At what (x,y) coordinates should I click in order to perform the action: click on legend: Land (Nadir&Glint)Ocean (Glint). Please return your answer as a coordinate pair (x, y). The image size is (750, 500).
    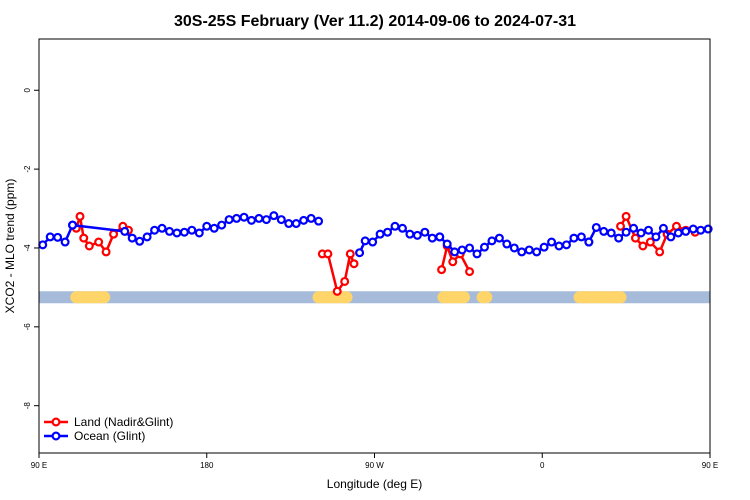
    Looking at the image, I should click on (108, 429).